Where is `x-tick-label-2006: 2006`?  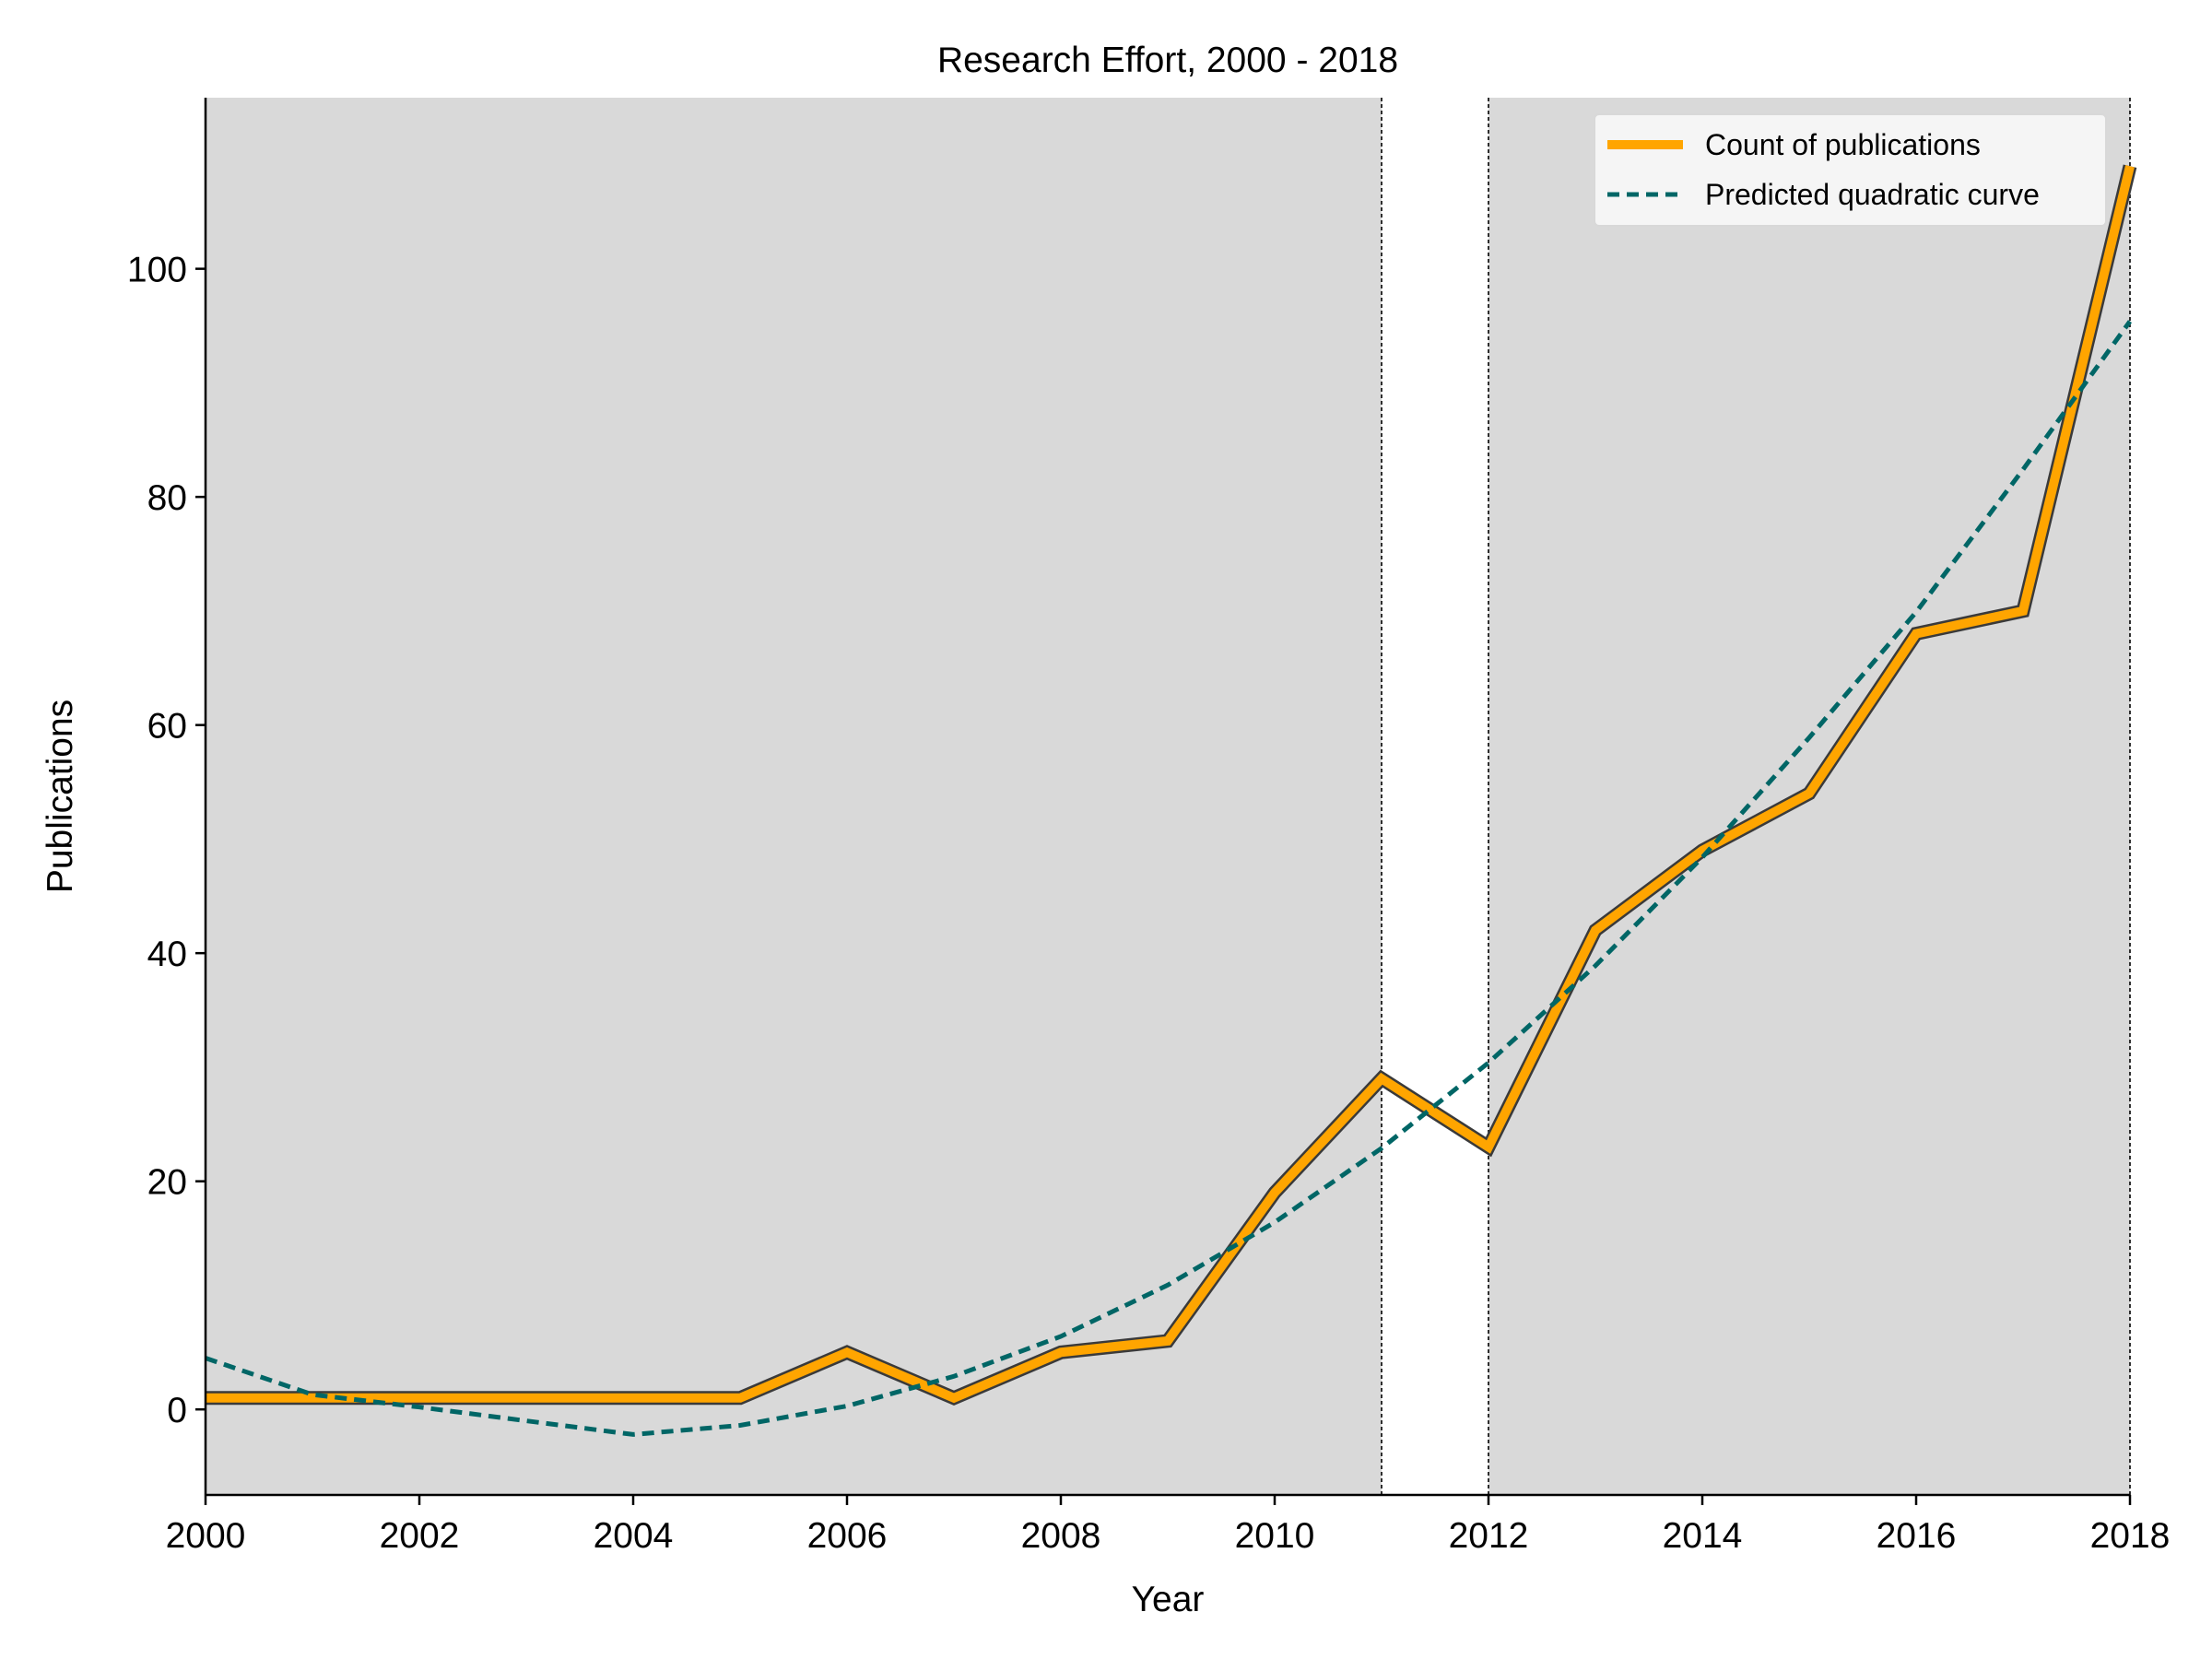 x-tick-label-2006: 2006 is located at coordinates (847, 1536).